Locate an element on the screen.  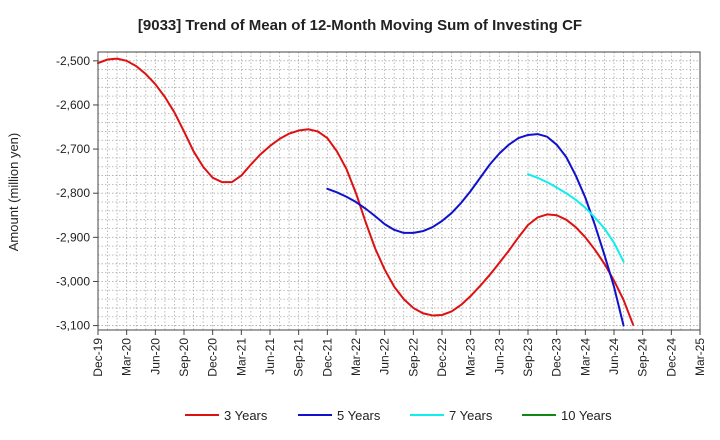
y-tick-label: -3,000 is located at coordinates (73, 281).